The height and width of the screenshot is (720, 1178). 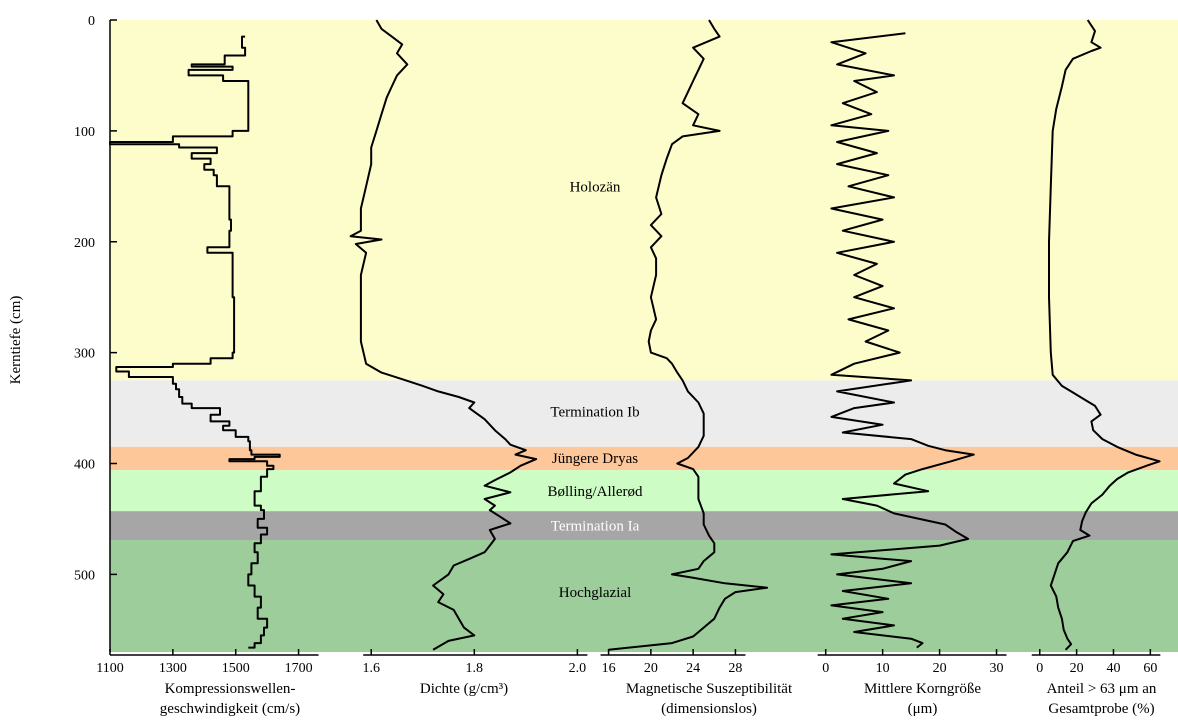 I want to click on panel-title: Dichte (g/cm³), so click(x=464, y=689).